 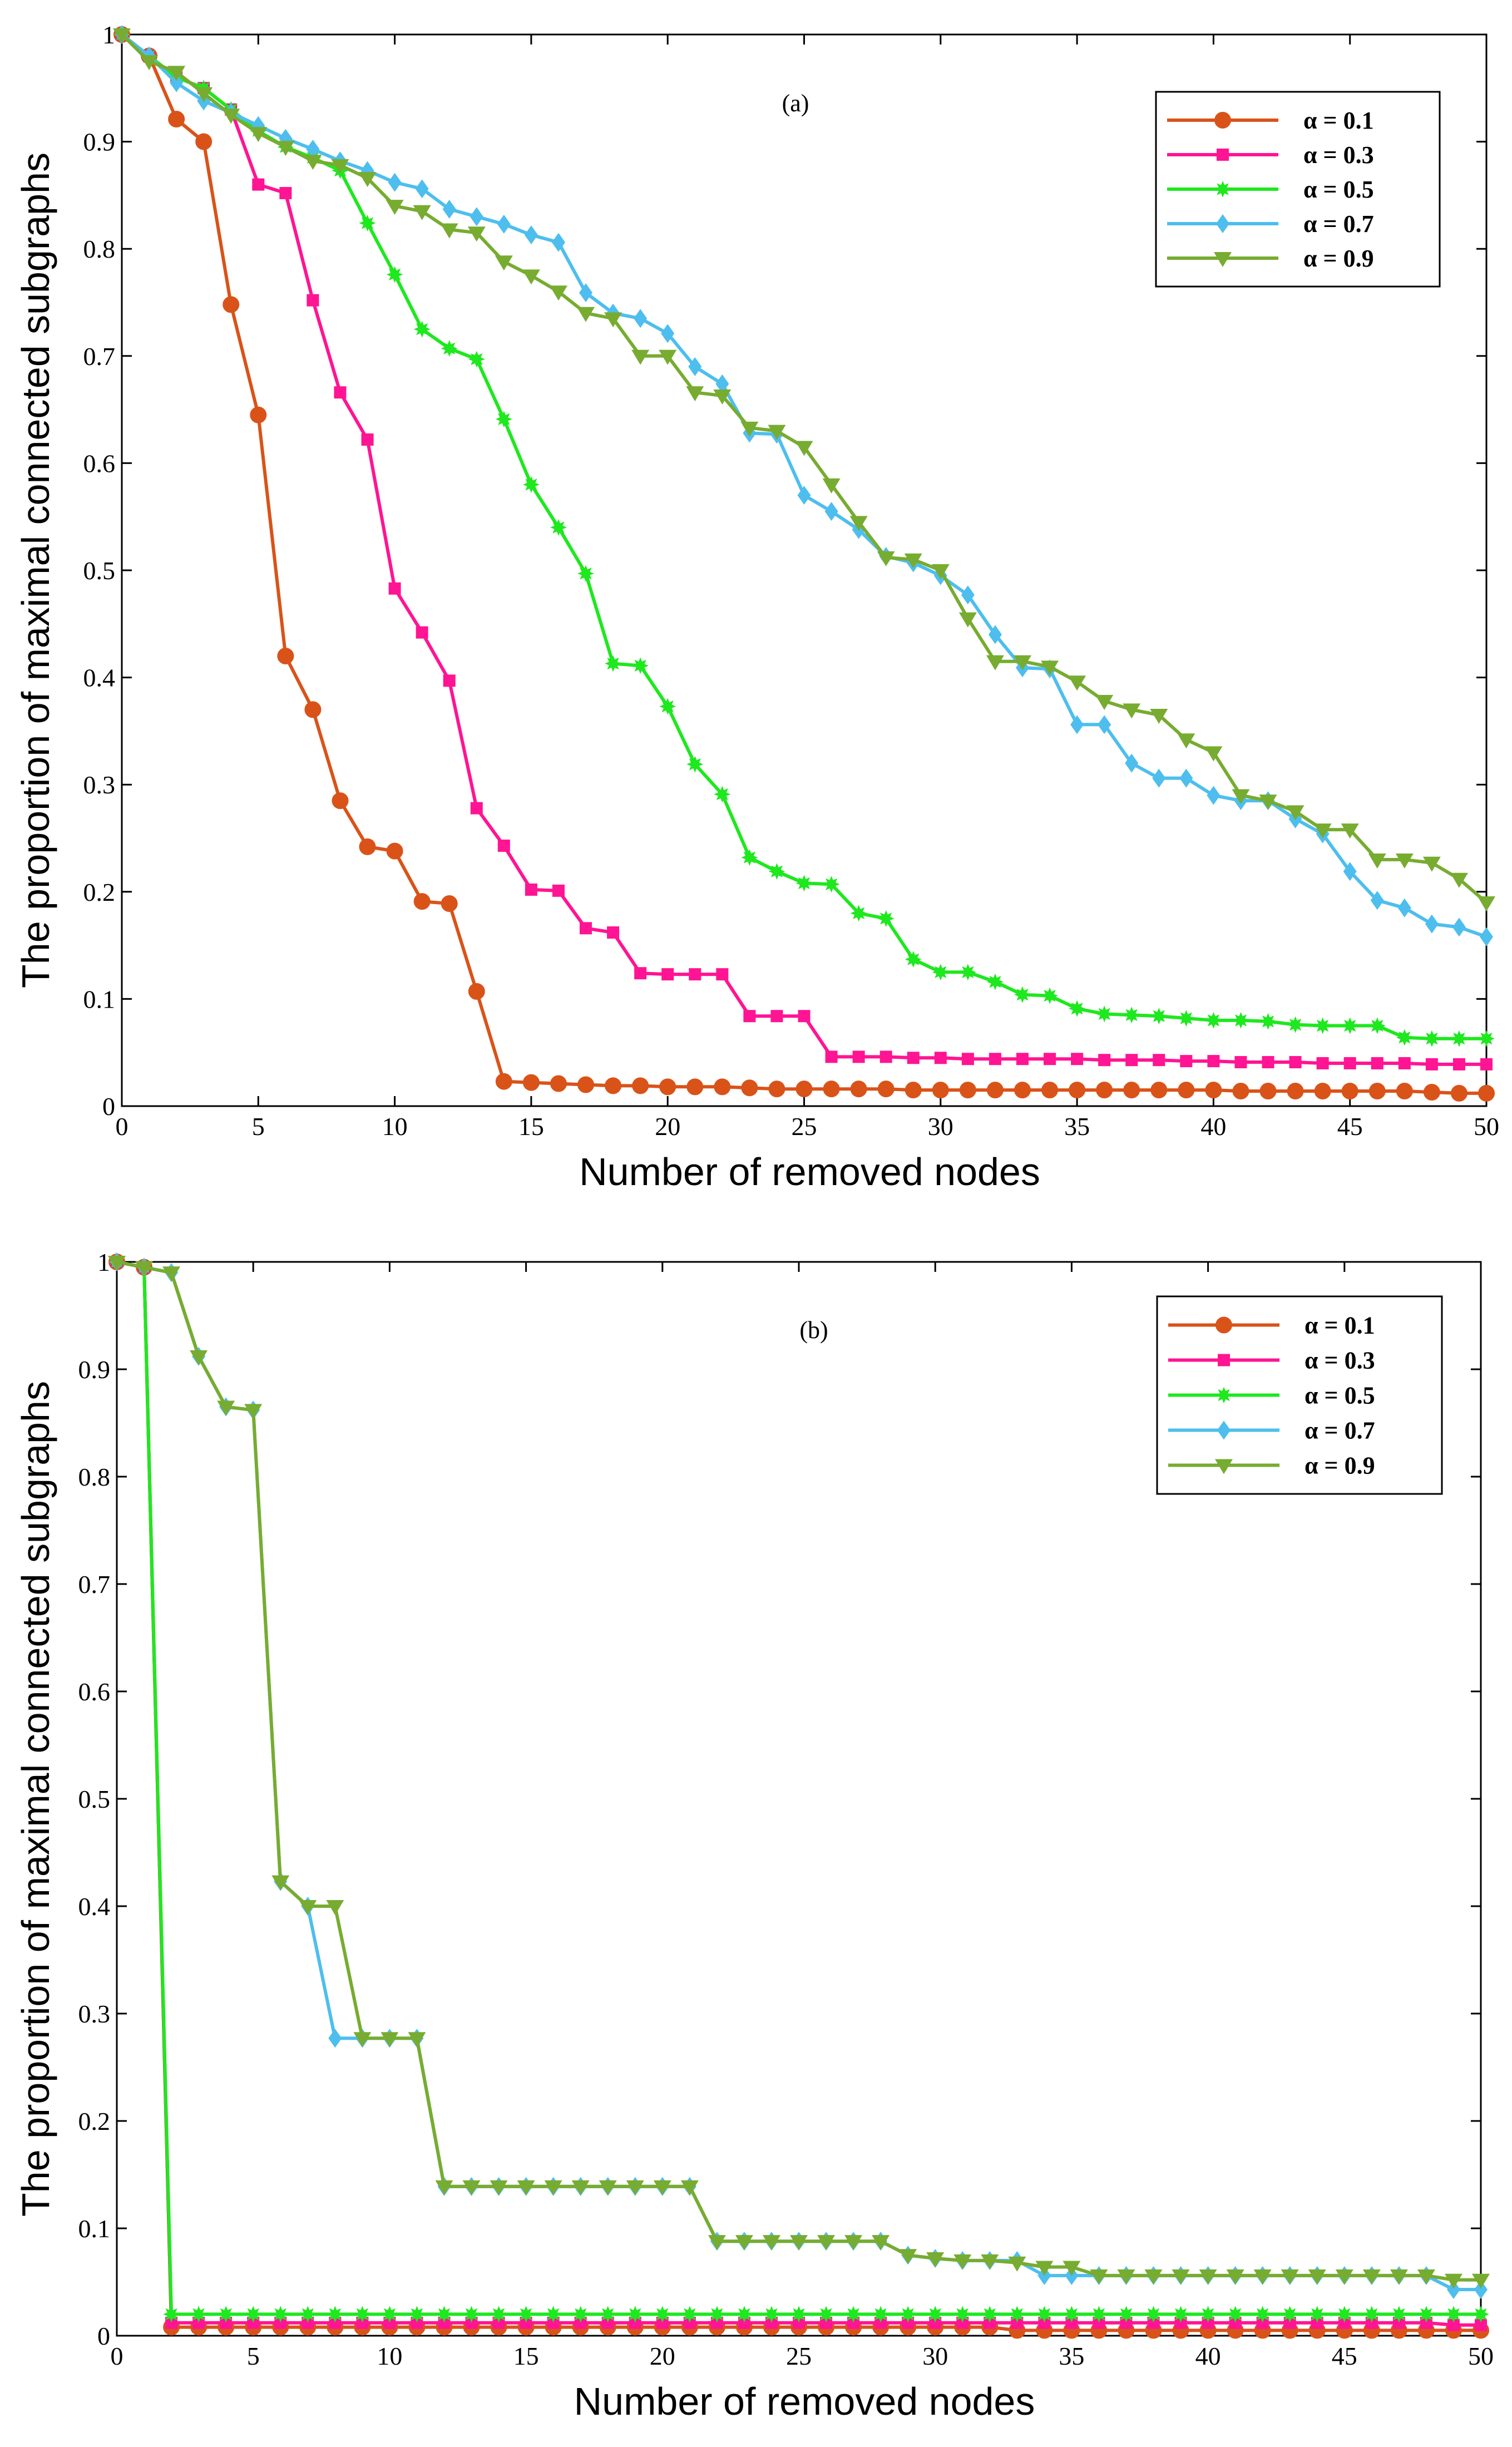 What do you see at coordinates (99, 999) in the screenshot?
I see `y-tick-label: 0.1` at bounding box center [99, 999].